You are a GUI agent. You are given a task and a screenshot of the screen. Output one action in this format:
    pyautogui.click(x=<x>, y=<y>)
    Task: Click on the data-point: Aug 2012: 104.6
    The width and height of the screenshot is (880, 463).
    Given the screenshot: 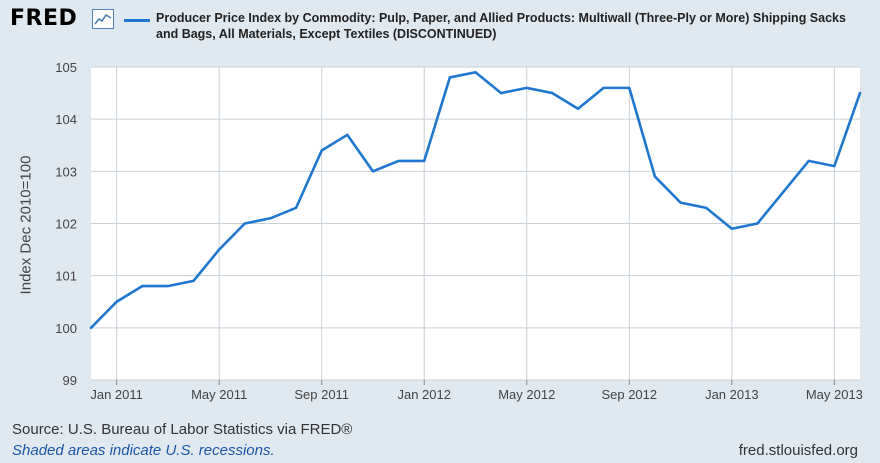 What is the action you would take?
    pyautogui.click(x=604, y=88)
    